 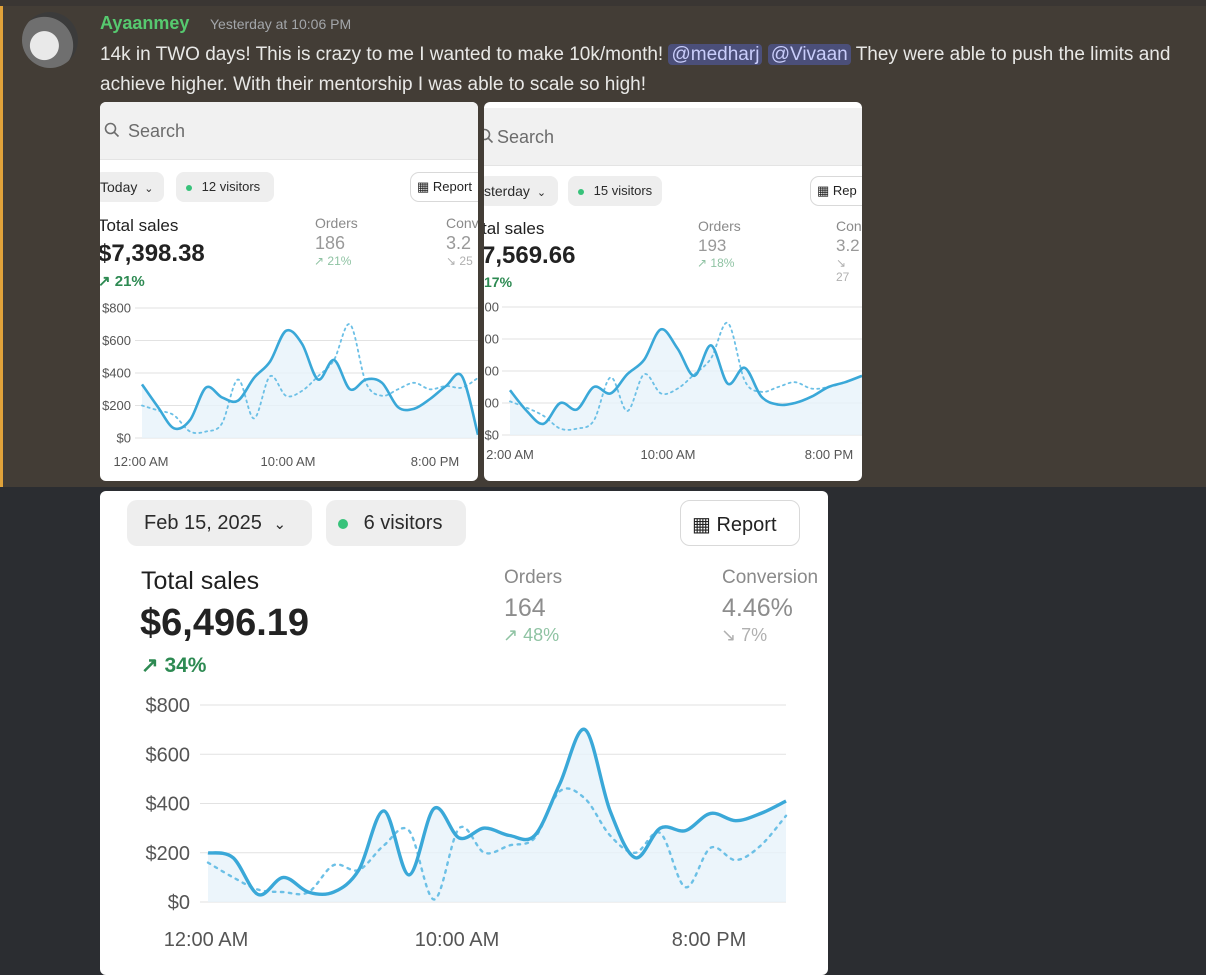 I want to click on total-sales-value: $7,398.38, so click(x=152, y=253).